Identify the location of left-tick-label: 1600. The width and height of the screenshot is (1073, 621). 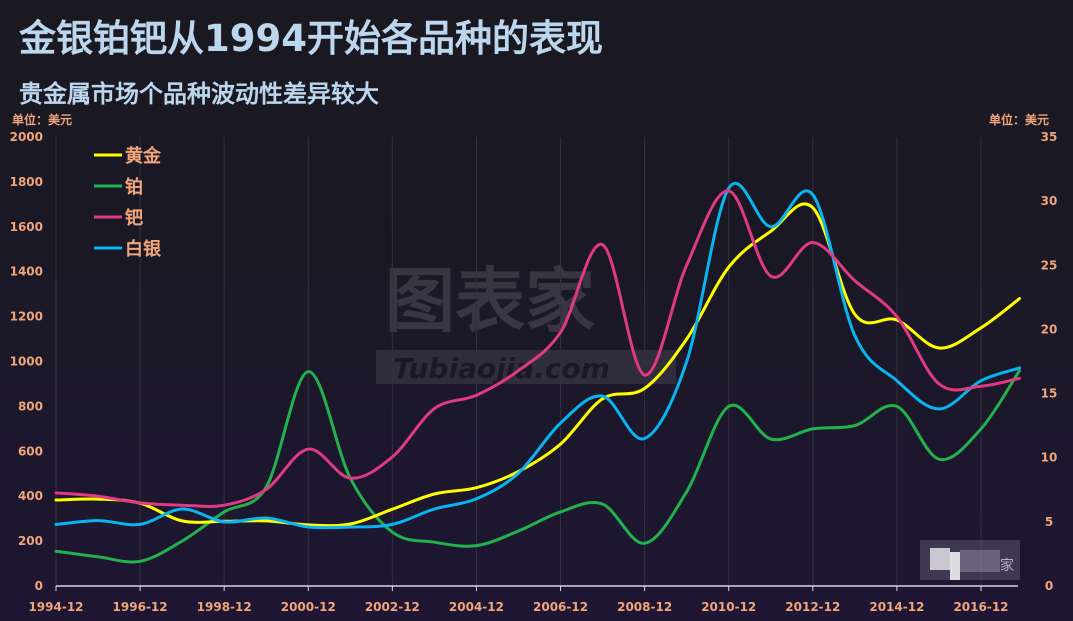
(26, 227).